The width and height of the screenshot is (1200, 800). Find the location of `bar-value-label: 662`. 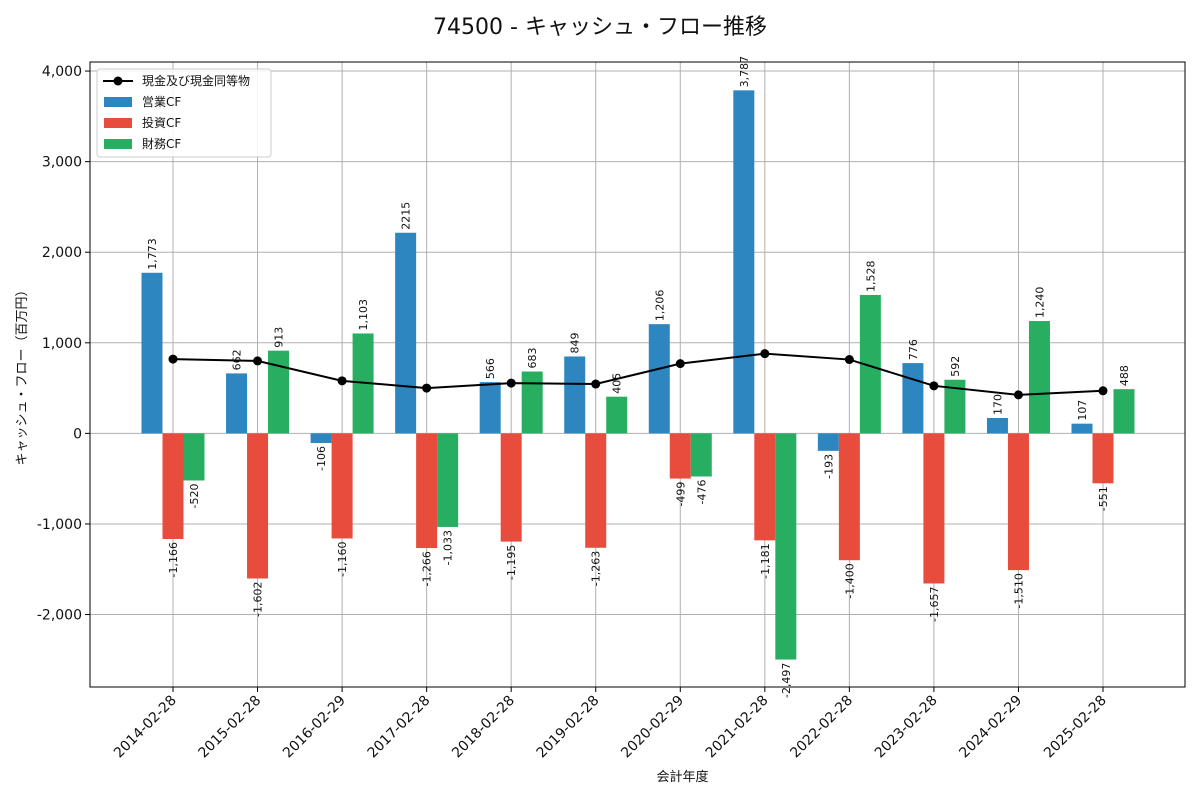

bar-value-label: 662 is located at coordinates (237, 359).